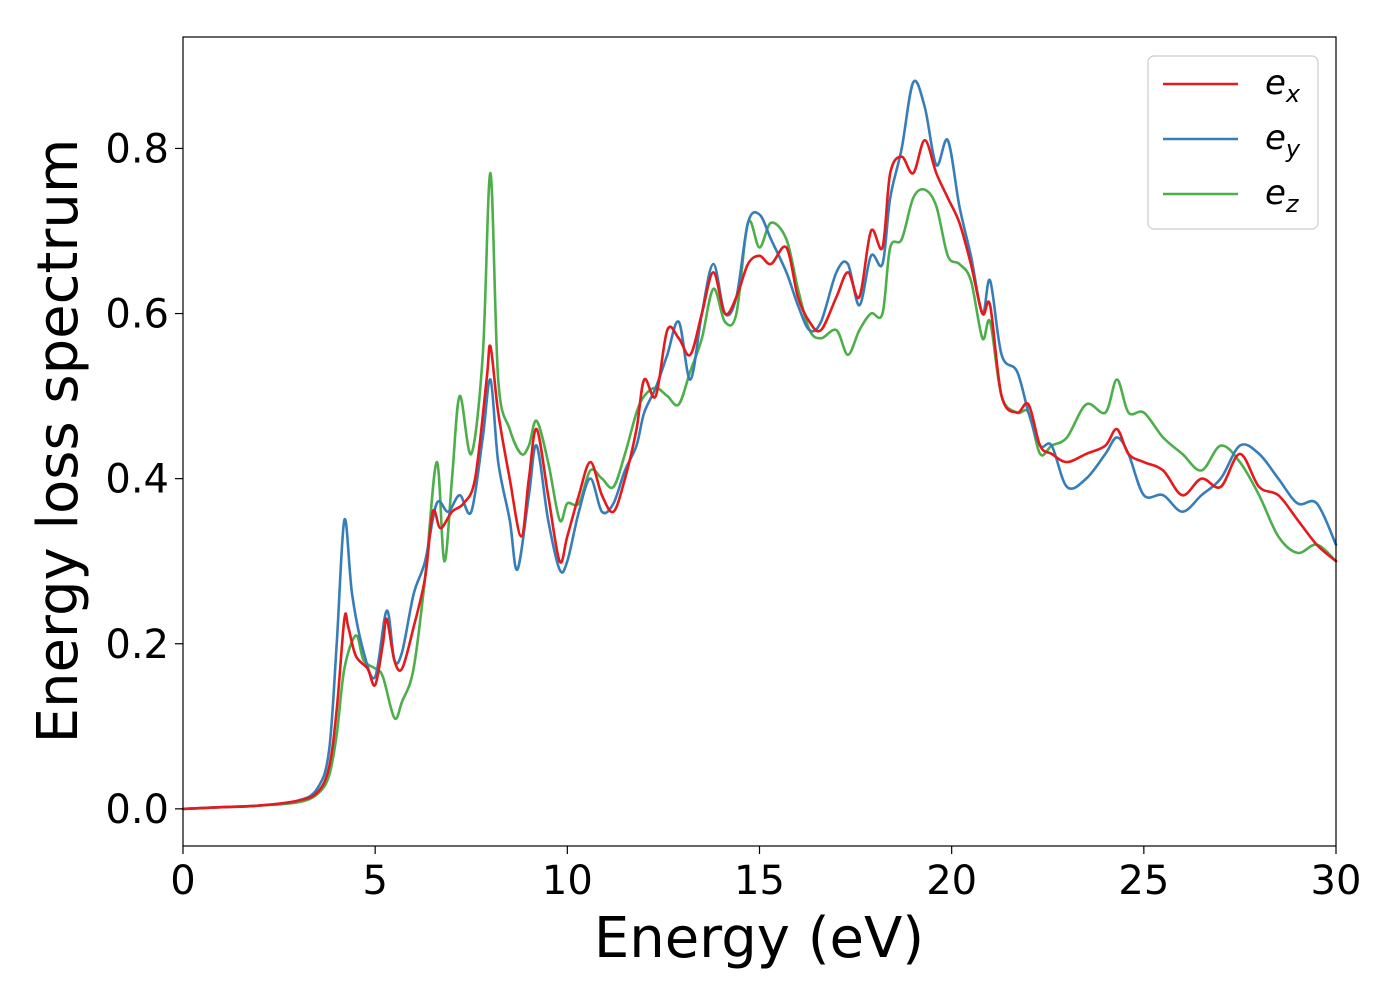 Image resolution: width=1400 pixels, height=1000 pixels. Describe the element at coordinates (1283, 85) in the screenshot. I see `legend-label-e-x: ex` at that location.